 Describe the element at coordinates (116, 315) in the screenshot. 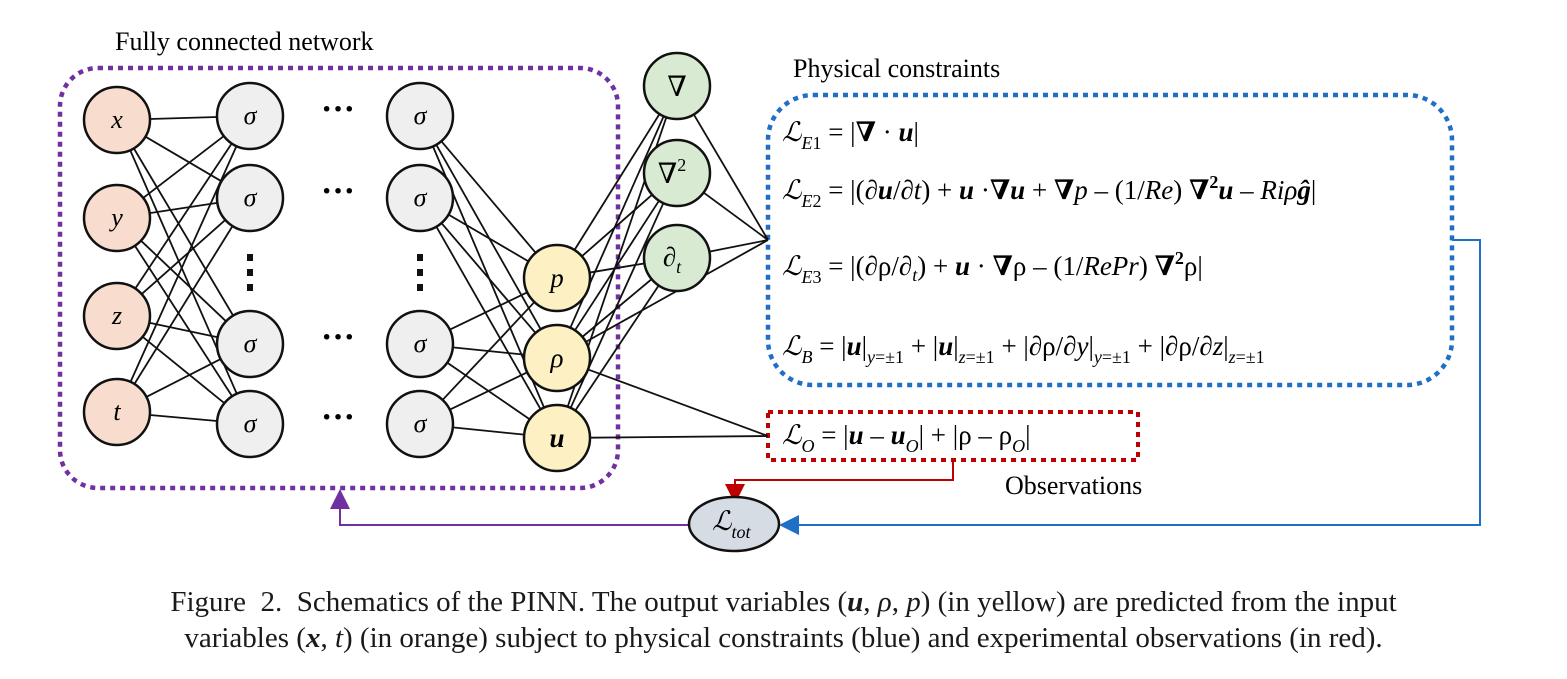

I see `input-label-z: z` at that location.